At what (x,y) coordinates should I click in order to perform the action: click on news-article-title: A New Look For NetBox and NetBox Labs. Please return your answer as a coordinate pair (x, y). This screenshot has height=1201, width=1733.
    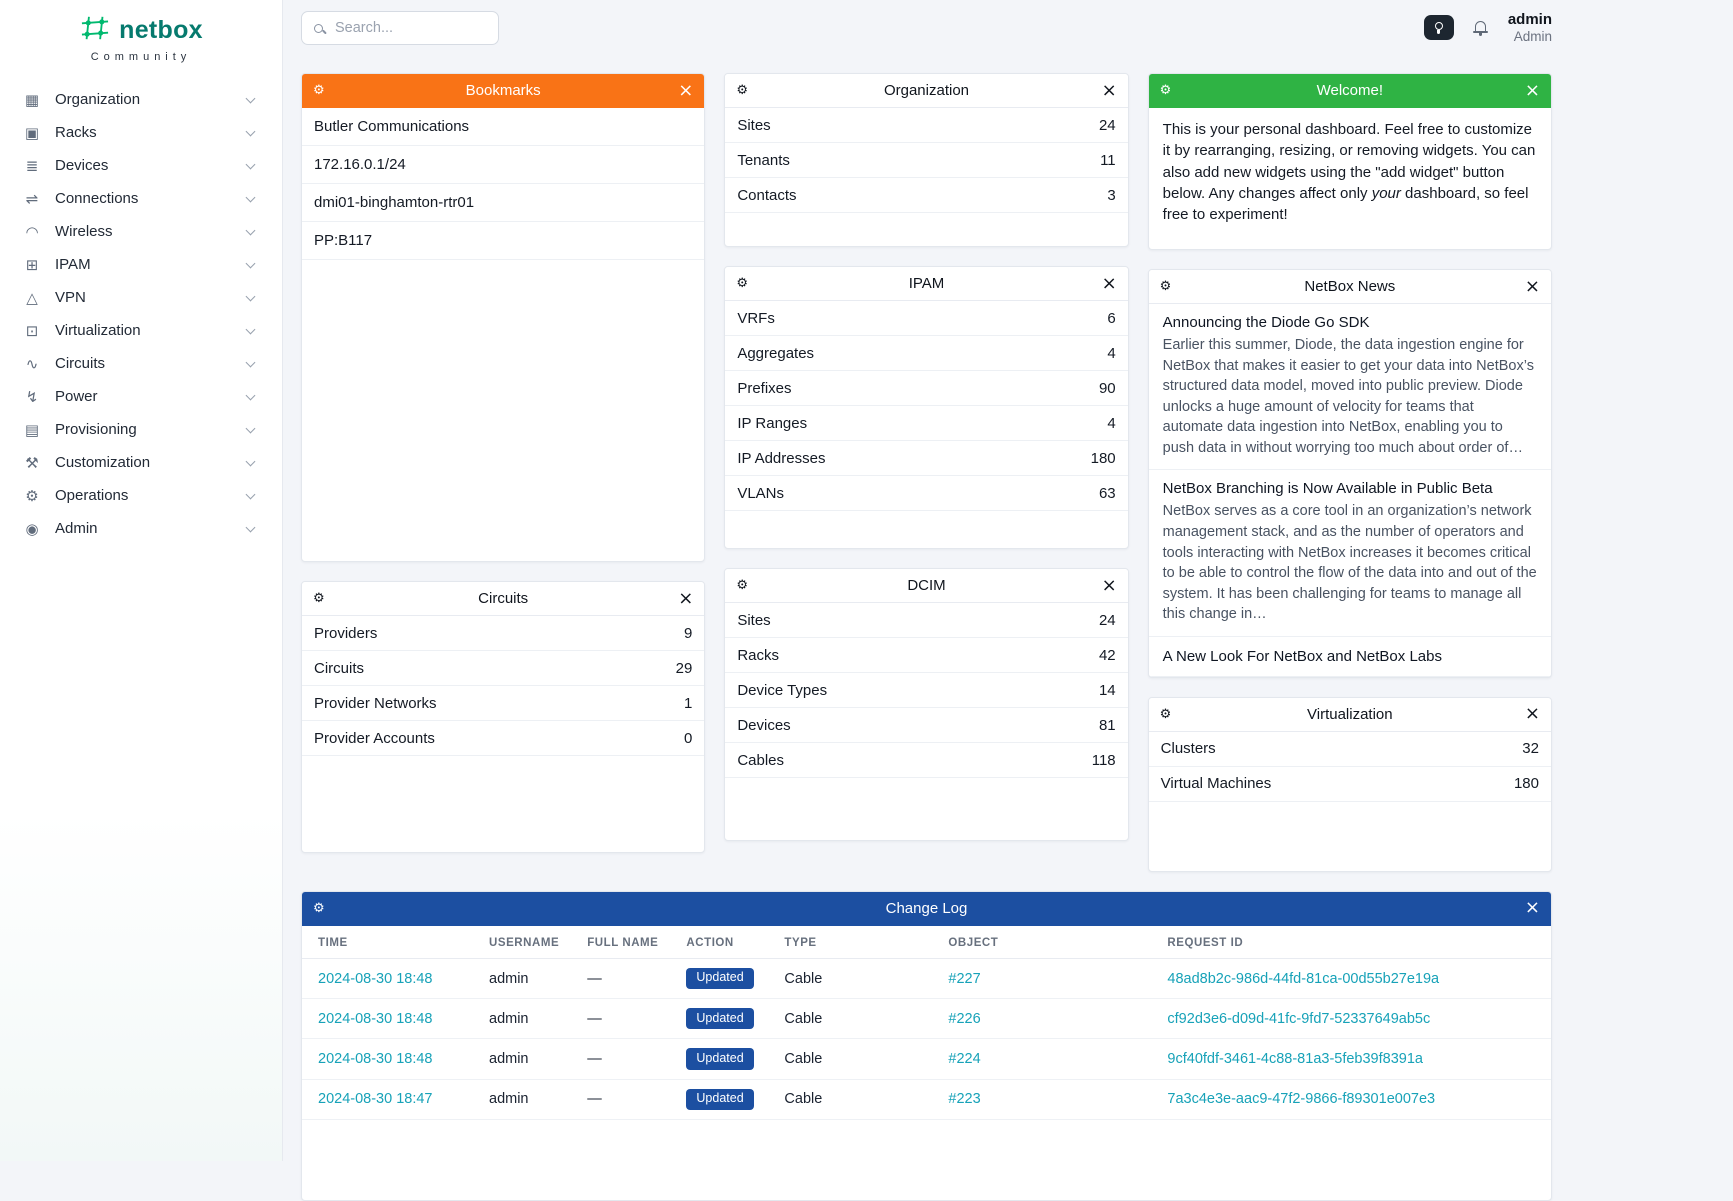
    Looking at the image, I should click on (1302, 656).